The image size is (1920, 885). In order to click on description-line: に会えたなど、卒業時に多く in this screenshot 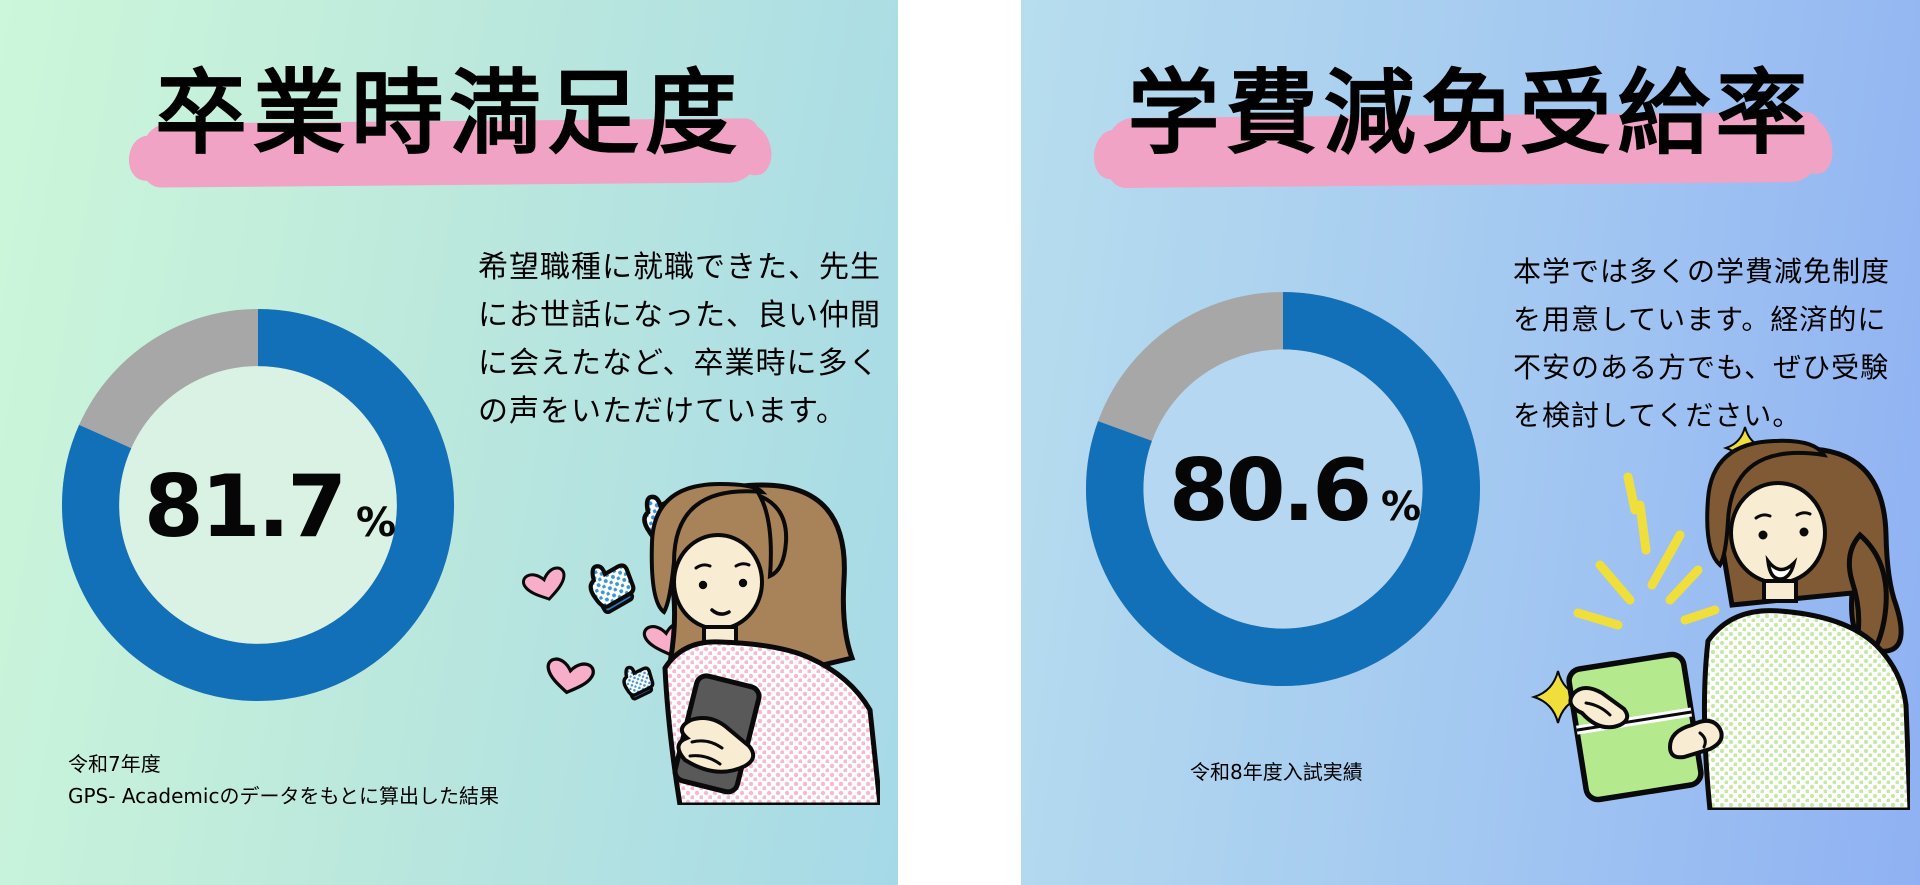, I will do `click(679, 363)`.